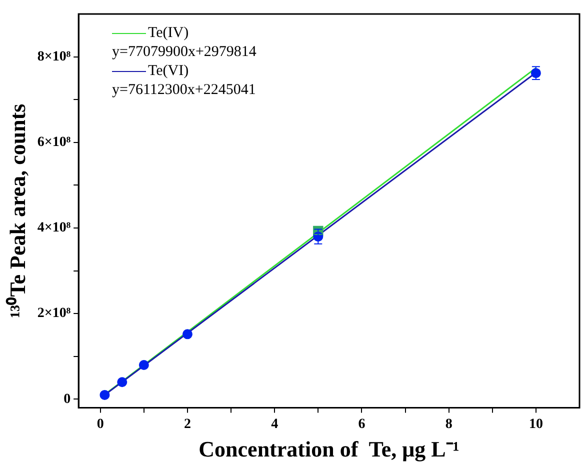 The height and width of the screenshot is (466, 587). Describe the element at coordinates (100, 424) in the screenshot. I see `x-tick-label: 0` at that location.